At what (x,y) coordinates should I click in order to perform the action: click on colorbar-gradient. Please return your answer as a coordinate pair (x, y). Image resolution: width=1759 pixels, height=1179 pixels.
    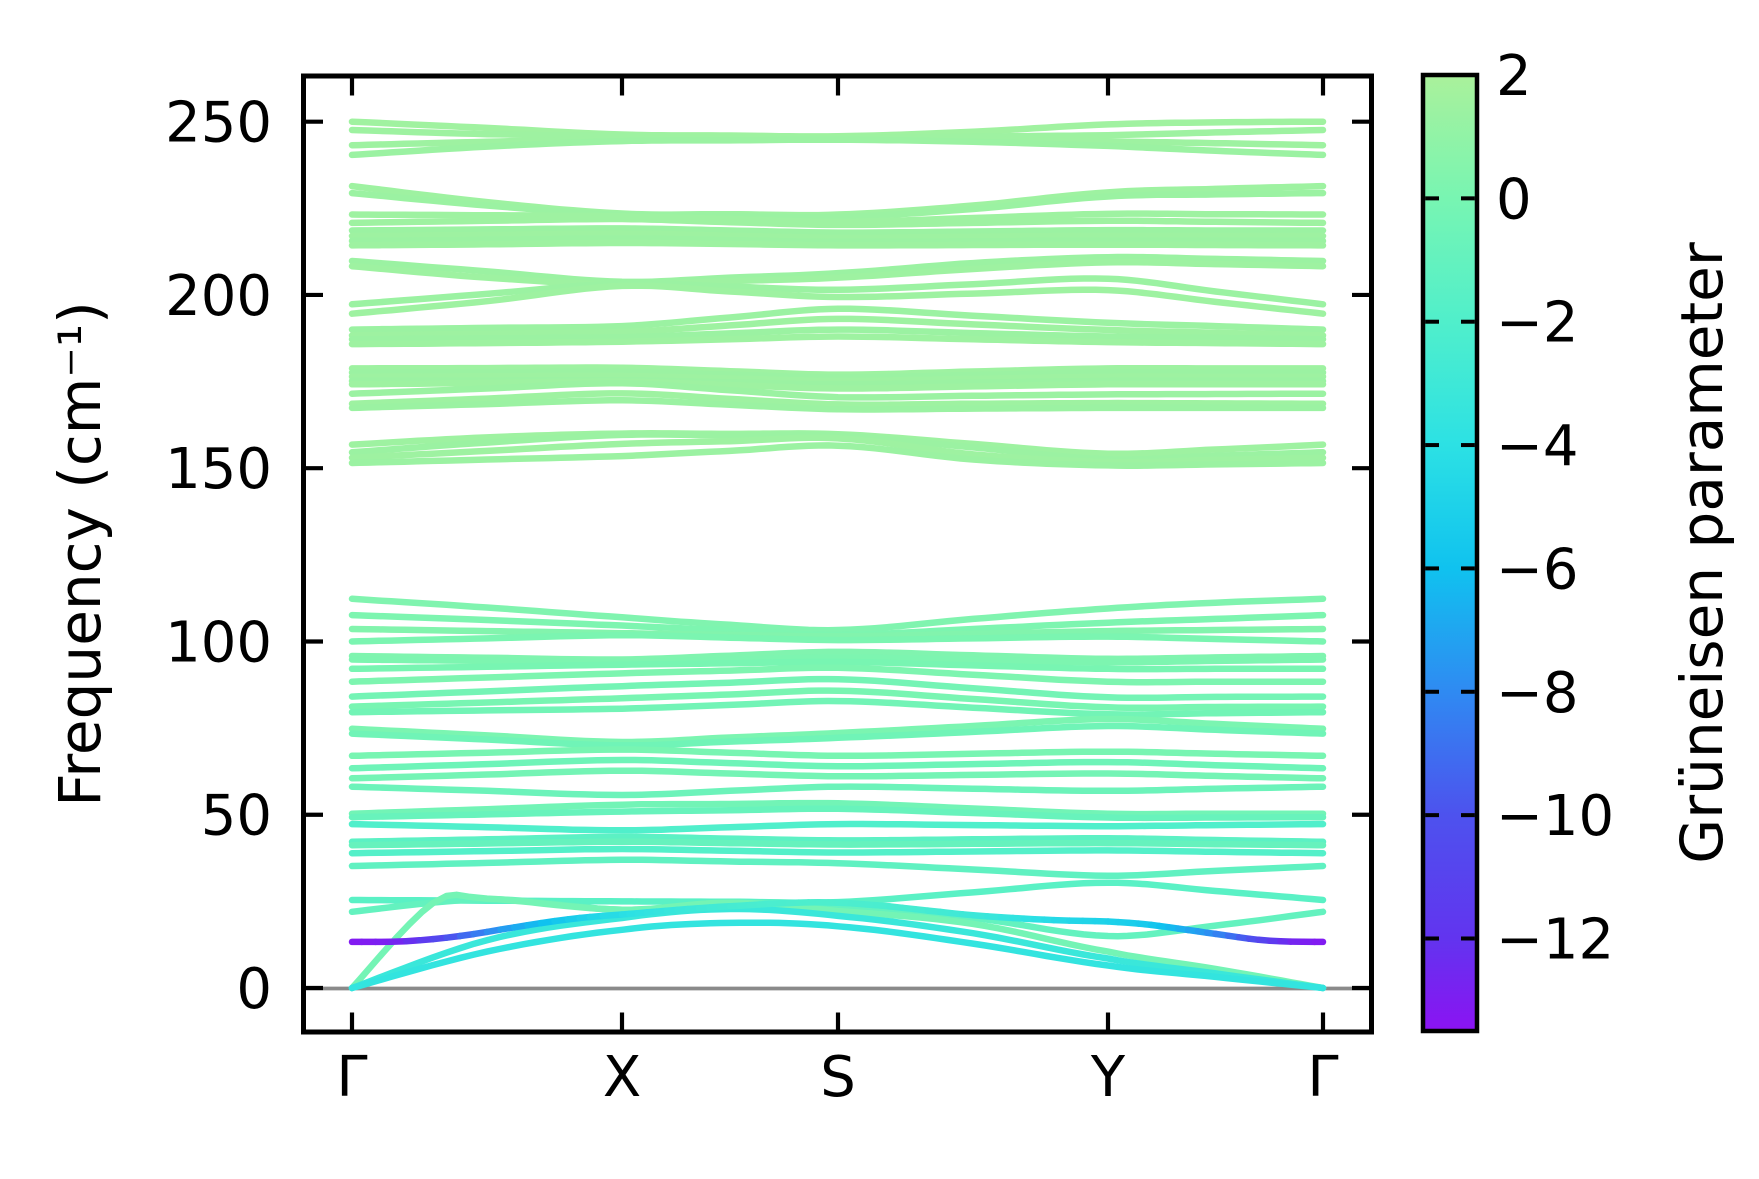
    Looking at the image, I should click on (1450, 553).